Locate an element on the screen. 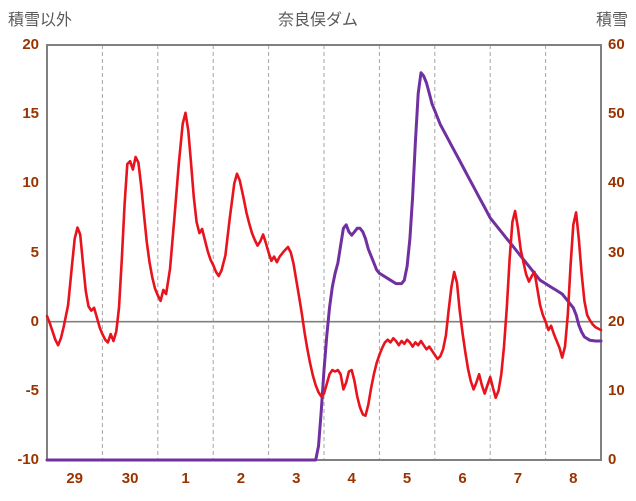 This screenshot has height=501, width=636. x-axis-tick-label: 30 is located at coordinates (130, 478).